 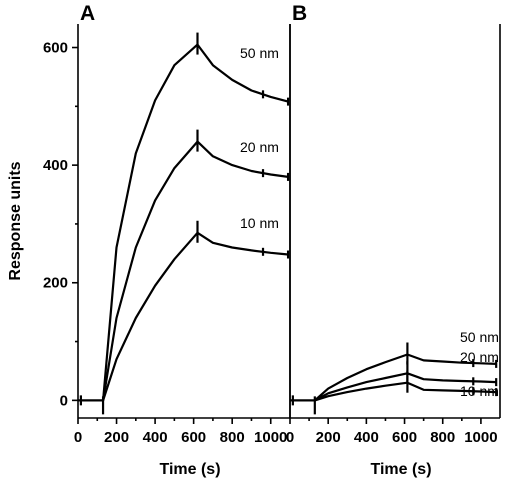 I want to click on panel-label: B, so click(x=299, y=13).